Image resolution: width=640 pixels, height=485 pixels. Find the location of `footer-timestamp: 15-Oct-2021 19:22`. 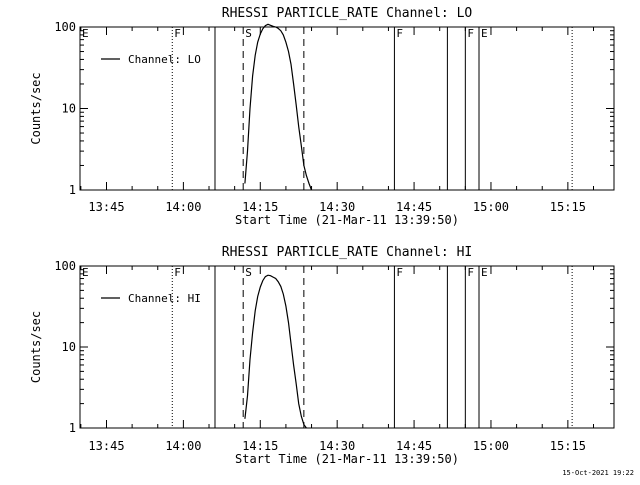

footer-timestamp: 15-Oct-2021 19:22 is located at coordinates (598, 473).